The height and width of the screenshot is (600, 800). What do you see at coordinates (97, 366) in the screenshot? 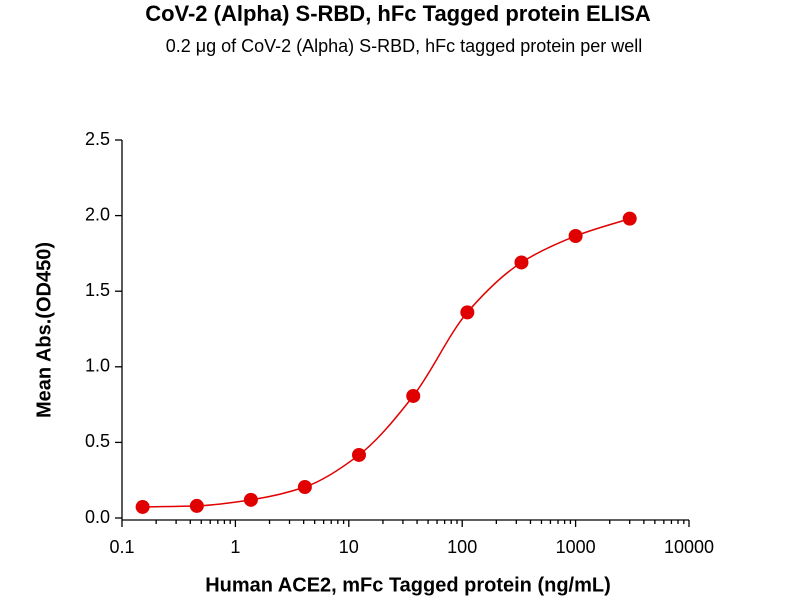
I see `y-tick-label: 1.0` at bounding box center [97, 366].